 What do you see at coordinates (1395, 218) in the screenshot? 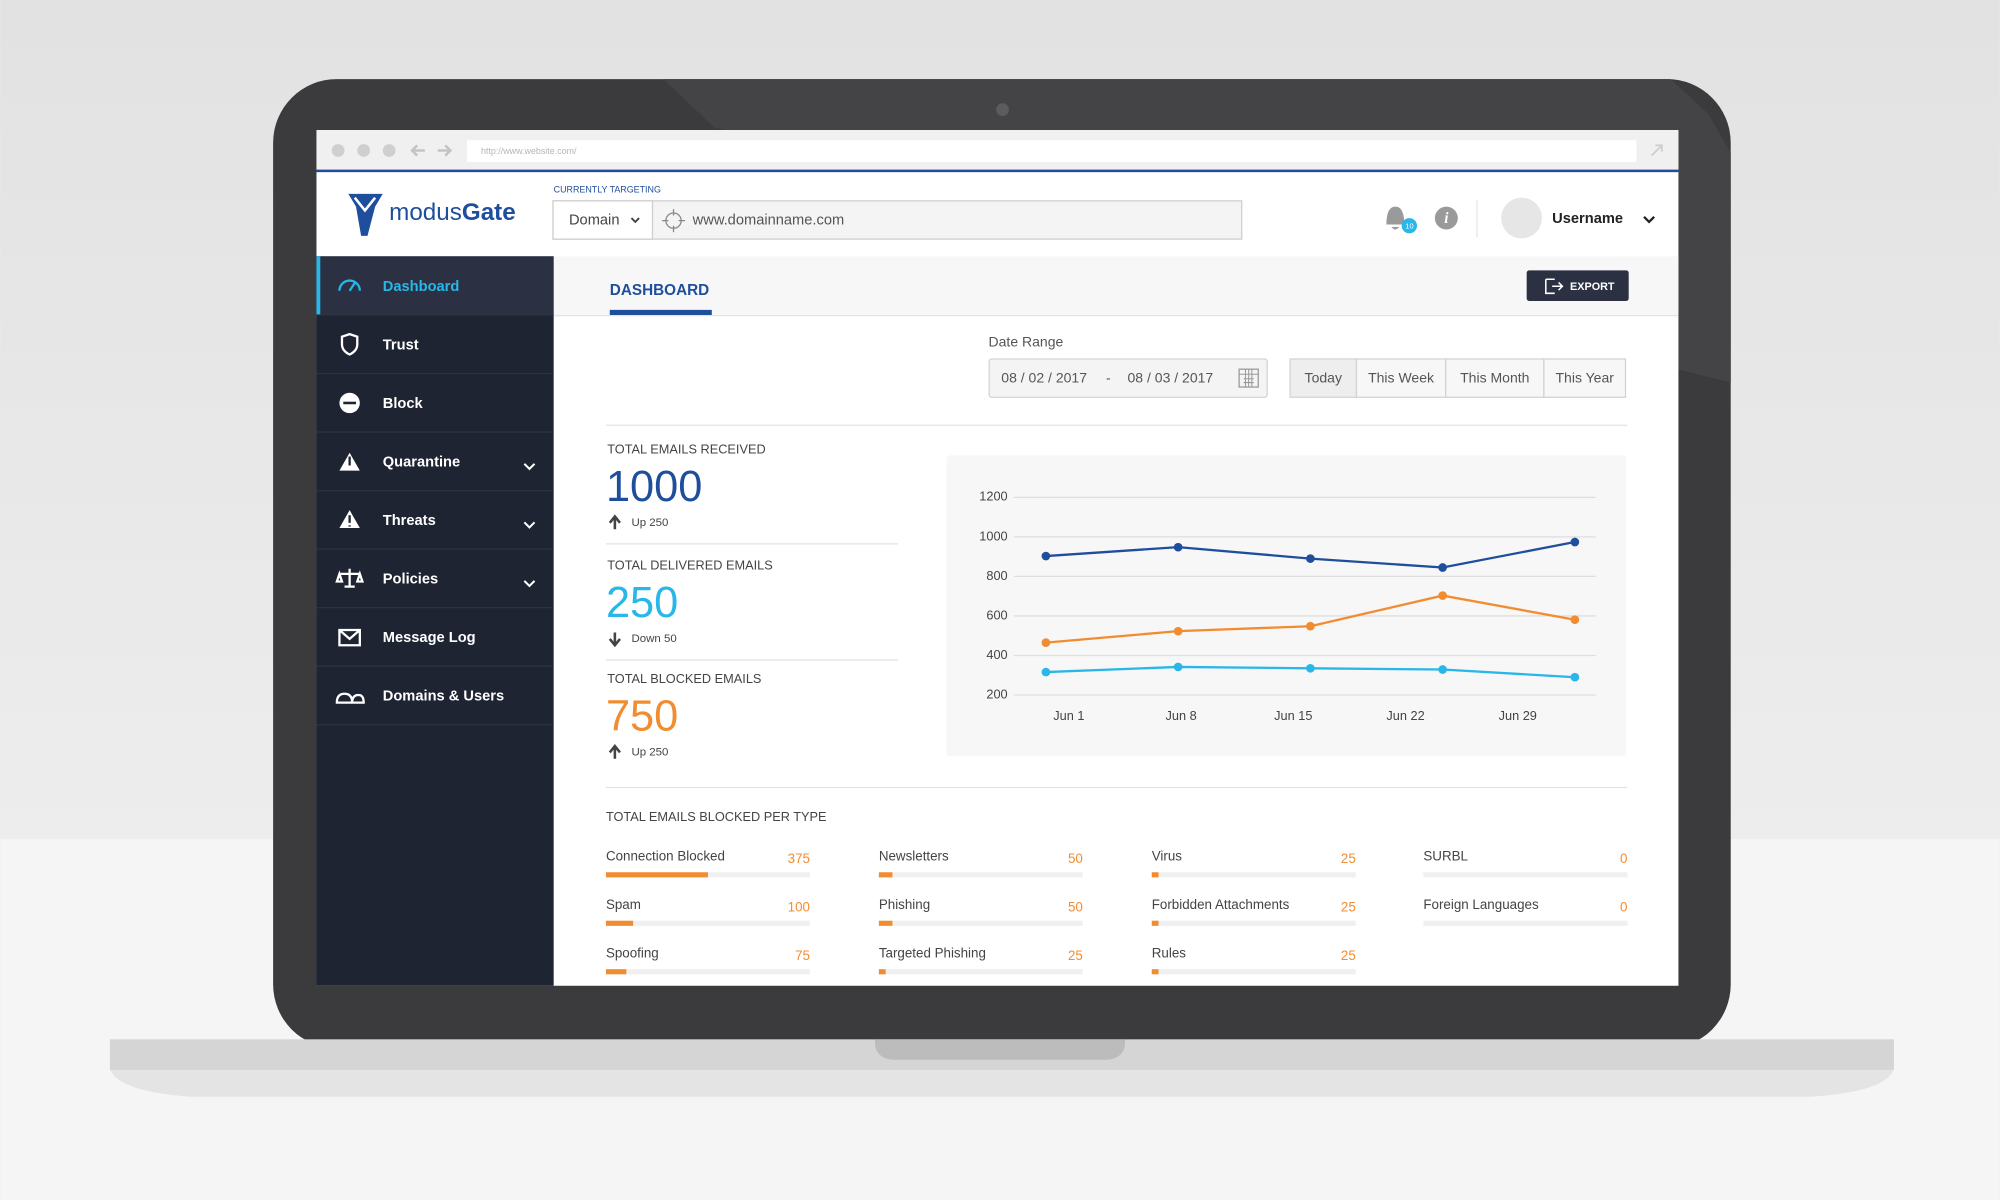
I see `bell-icon` at bounding box center [1395, 218].